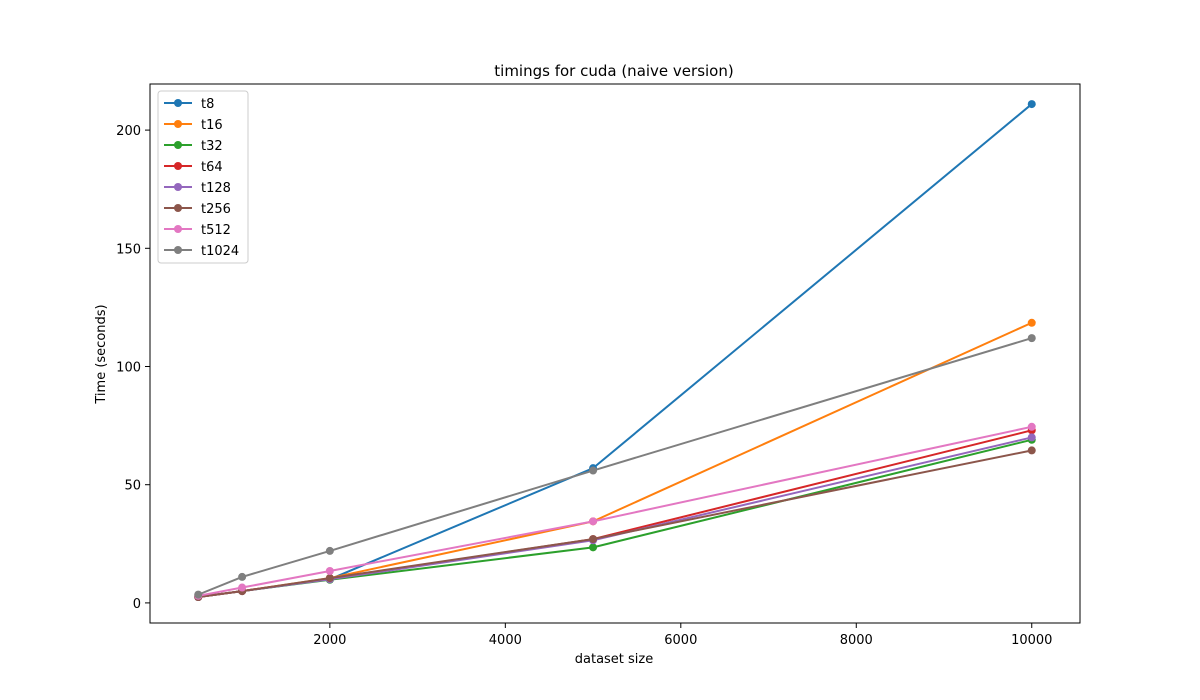 This screenshot has width=1200, height=700. What do you see at coordinates (216, 188) in the screenshot?
I see `legend-label: t128` at bounding box center [216, 188].